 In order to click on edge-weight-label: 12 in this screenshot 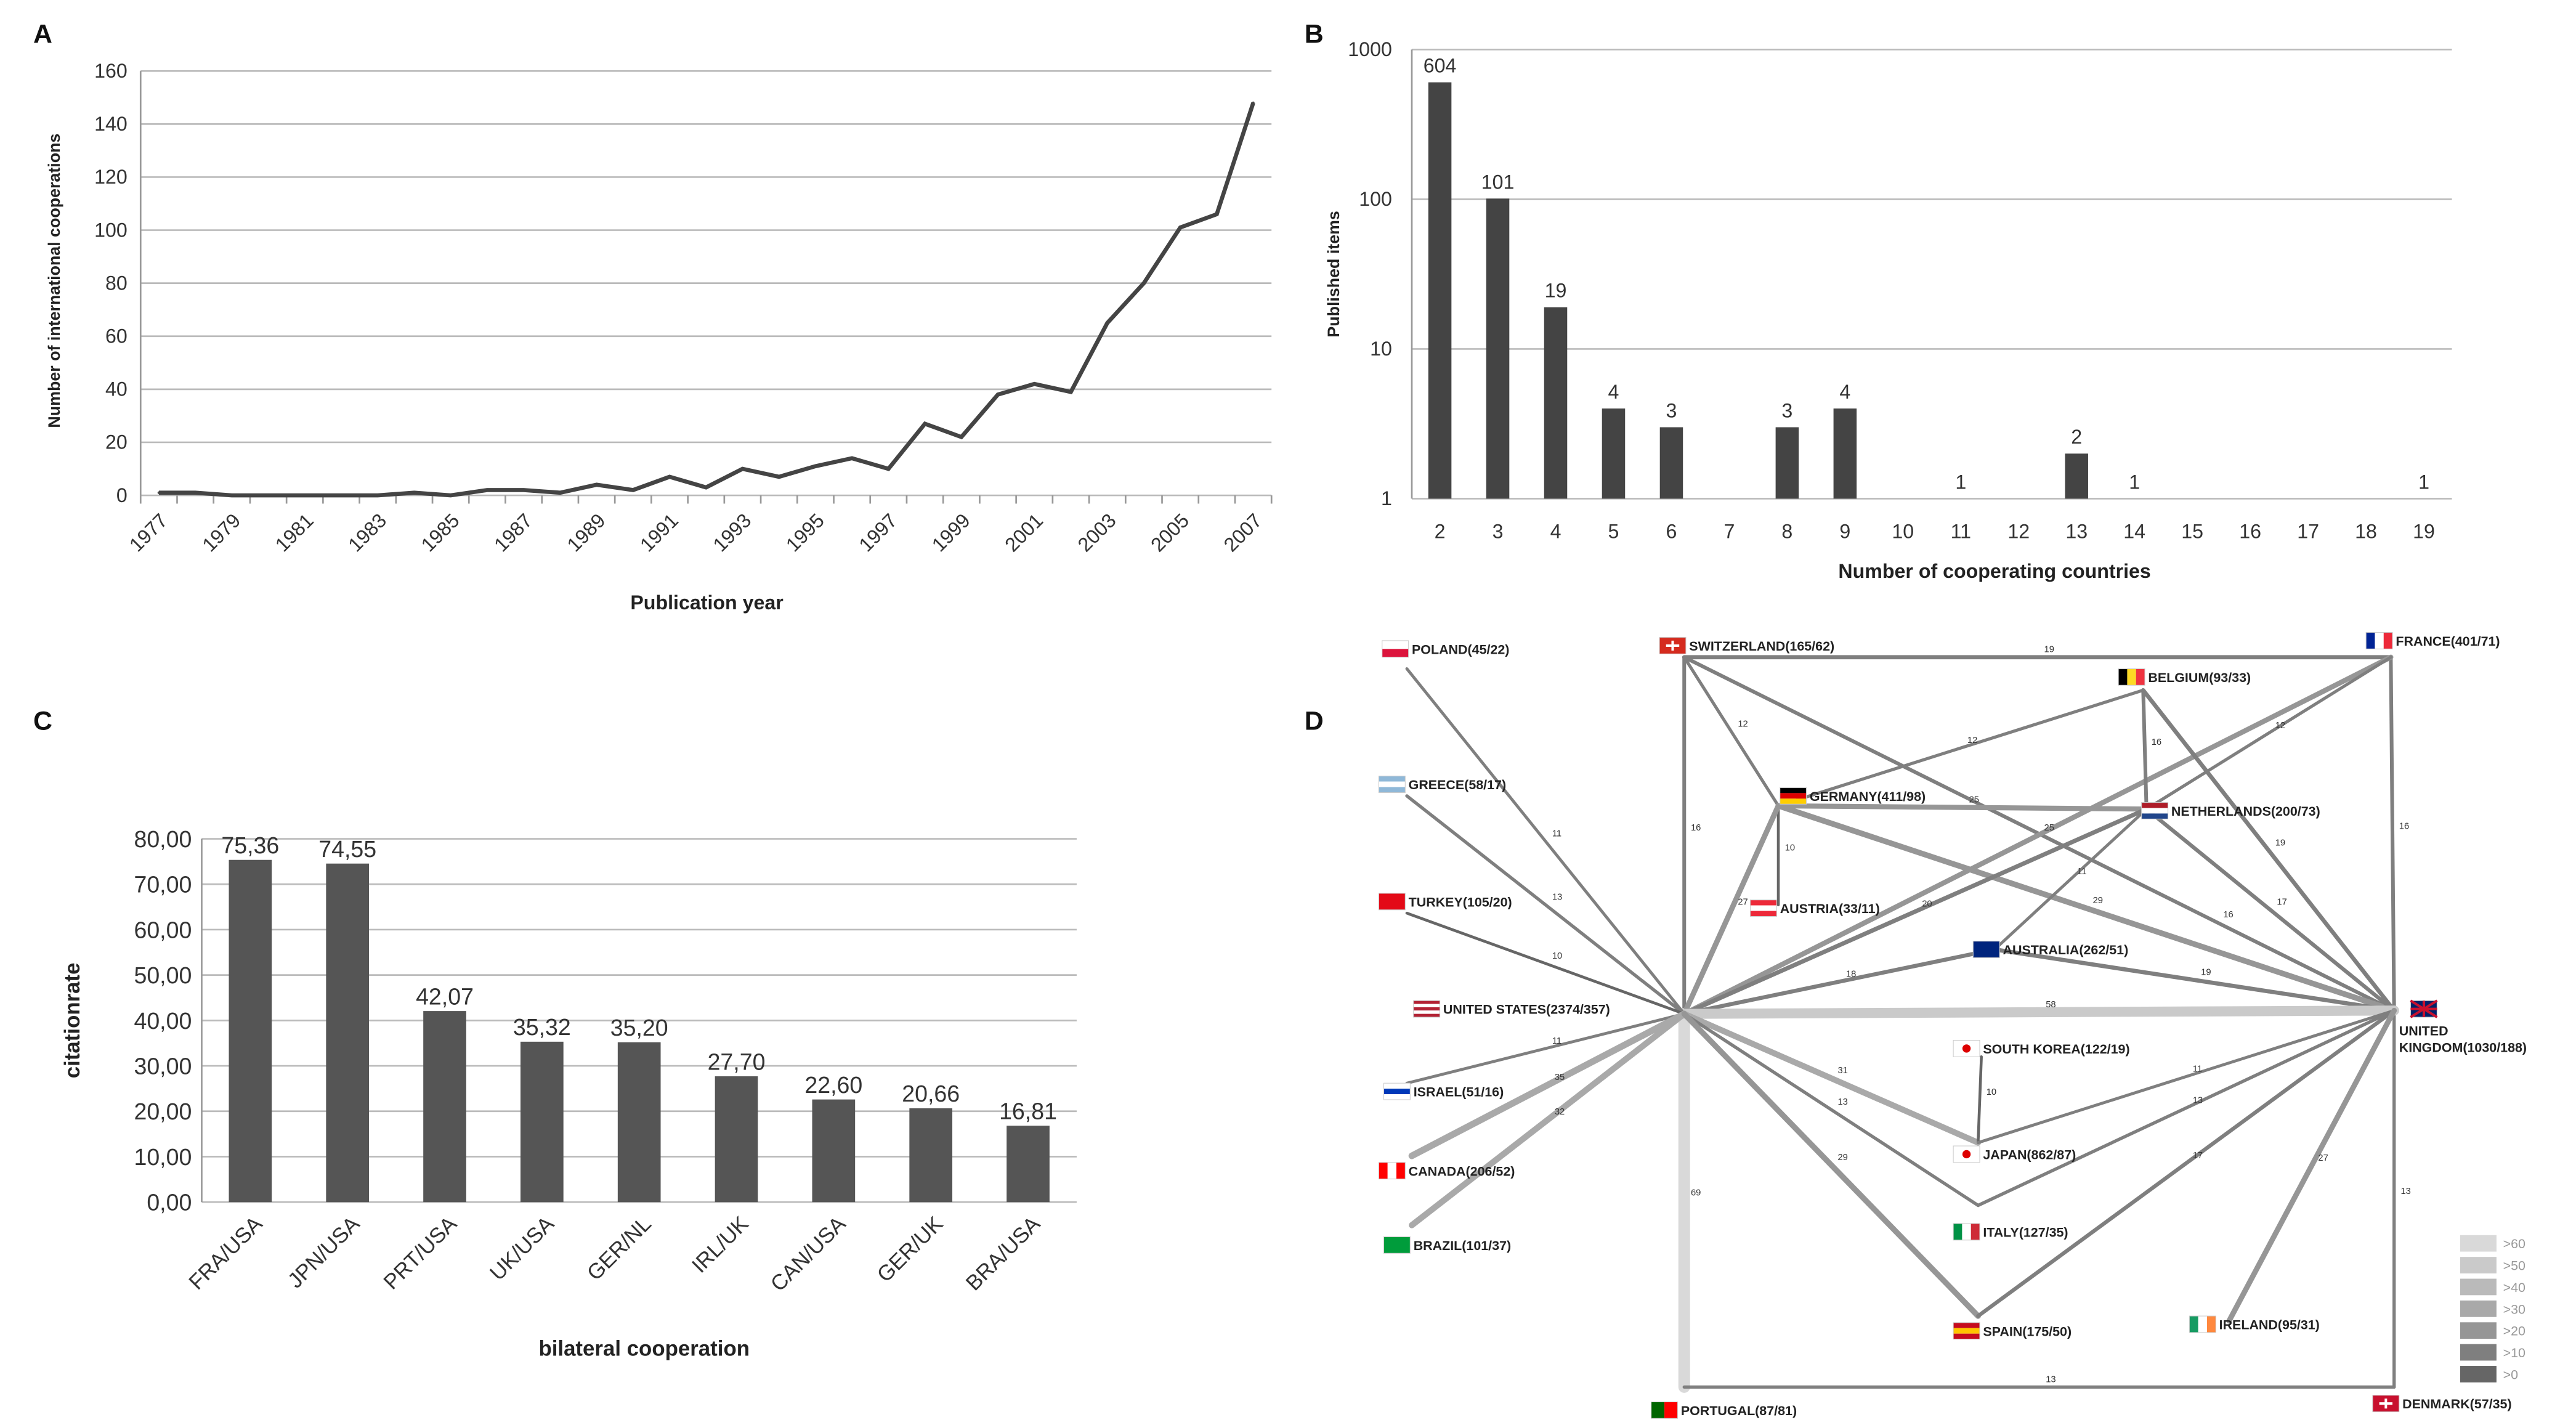, I will do `click(2280, 726)`.